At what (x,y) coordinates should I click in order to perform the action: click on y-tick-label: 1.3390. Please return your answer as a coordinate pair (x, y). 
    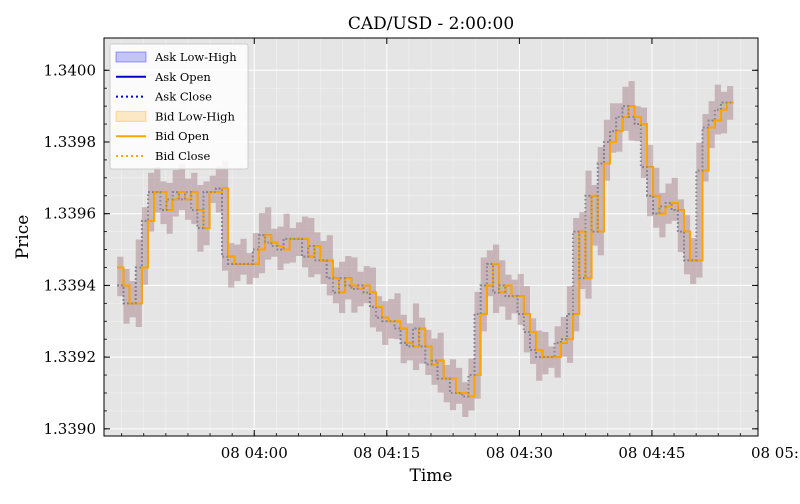
    Looking at the image, I should click on (70, 429).